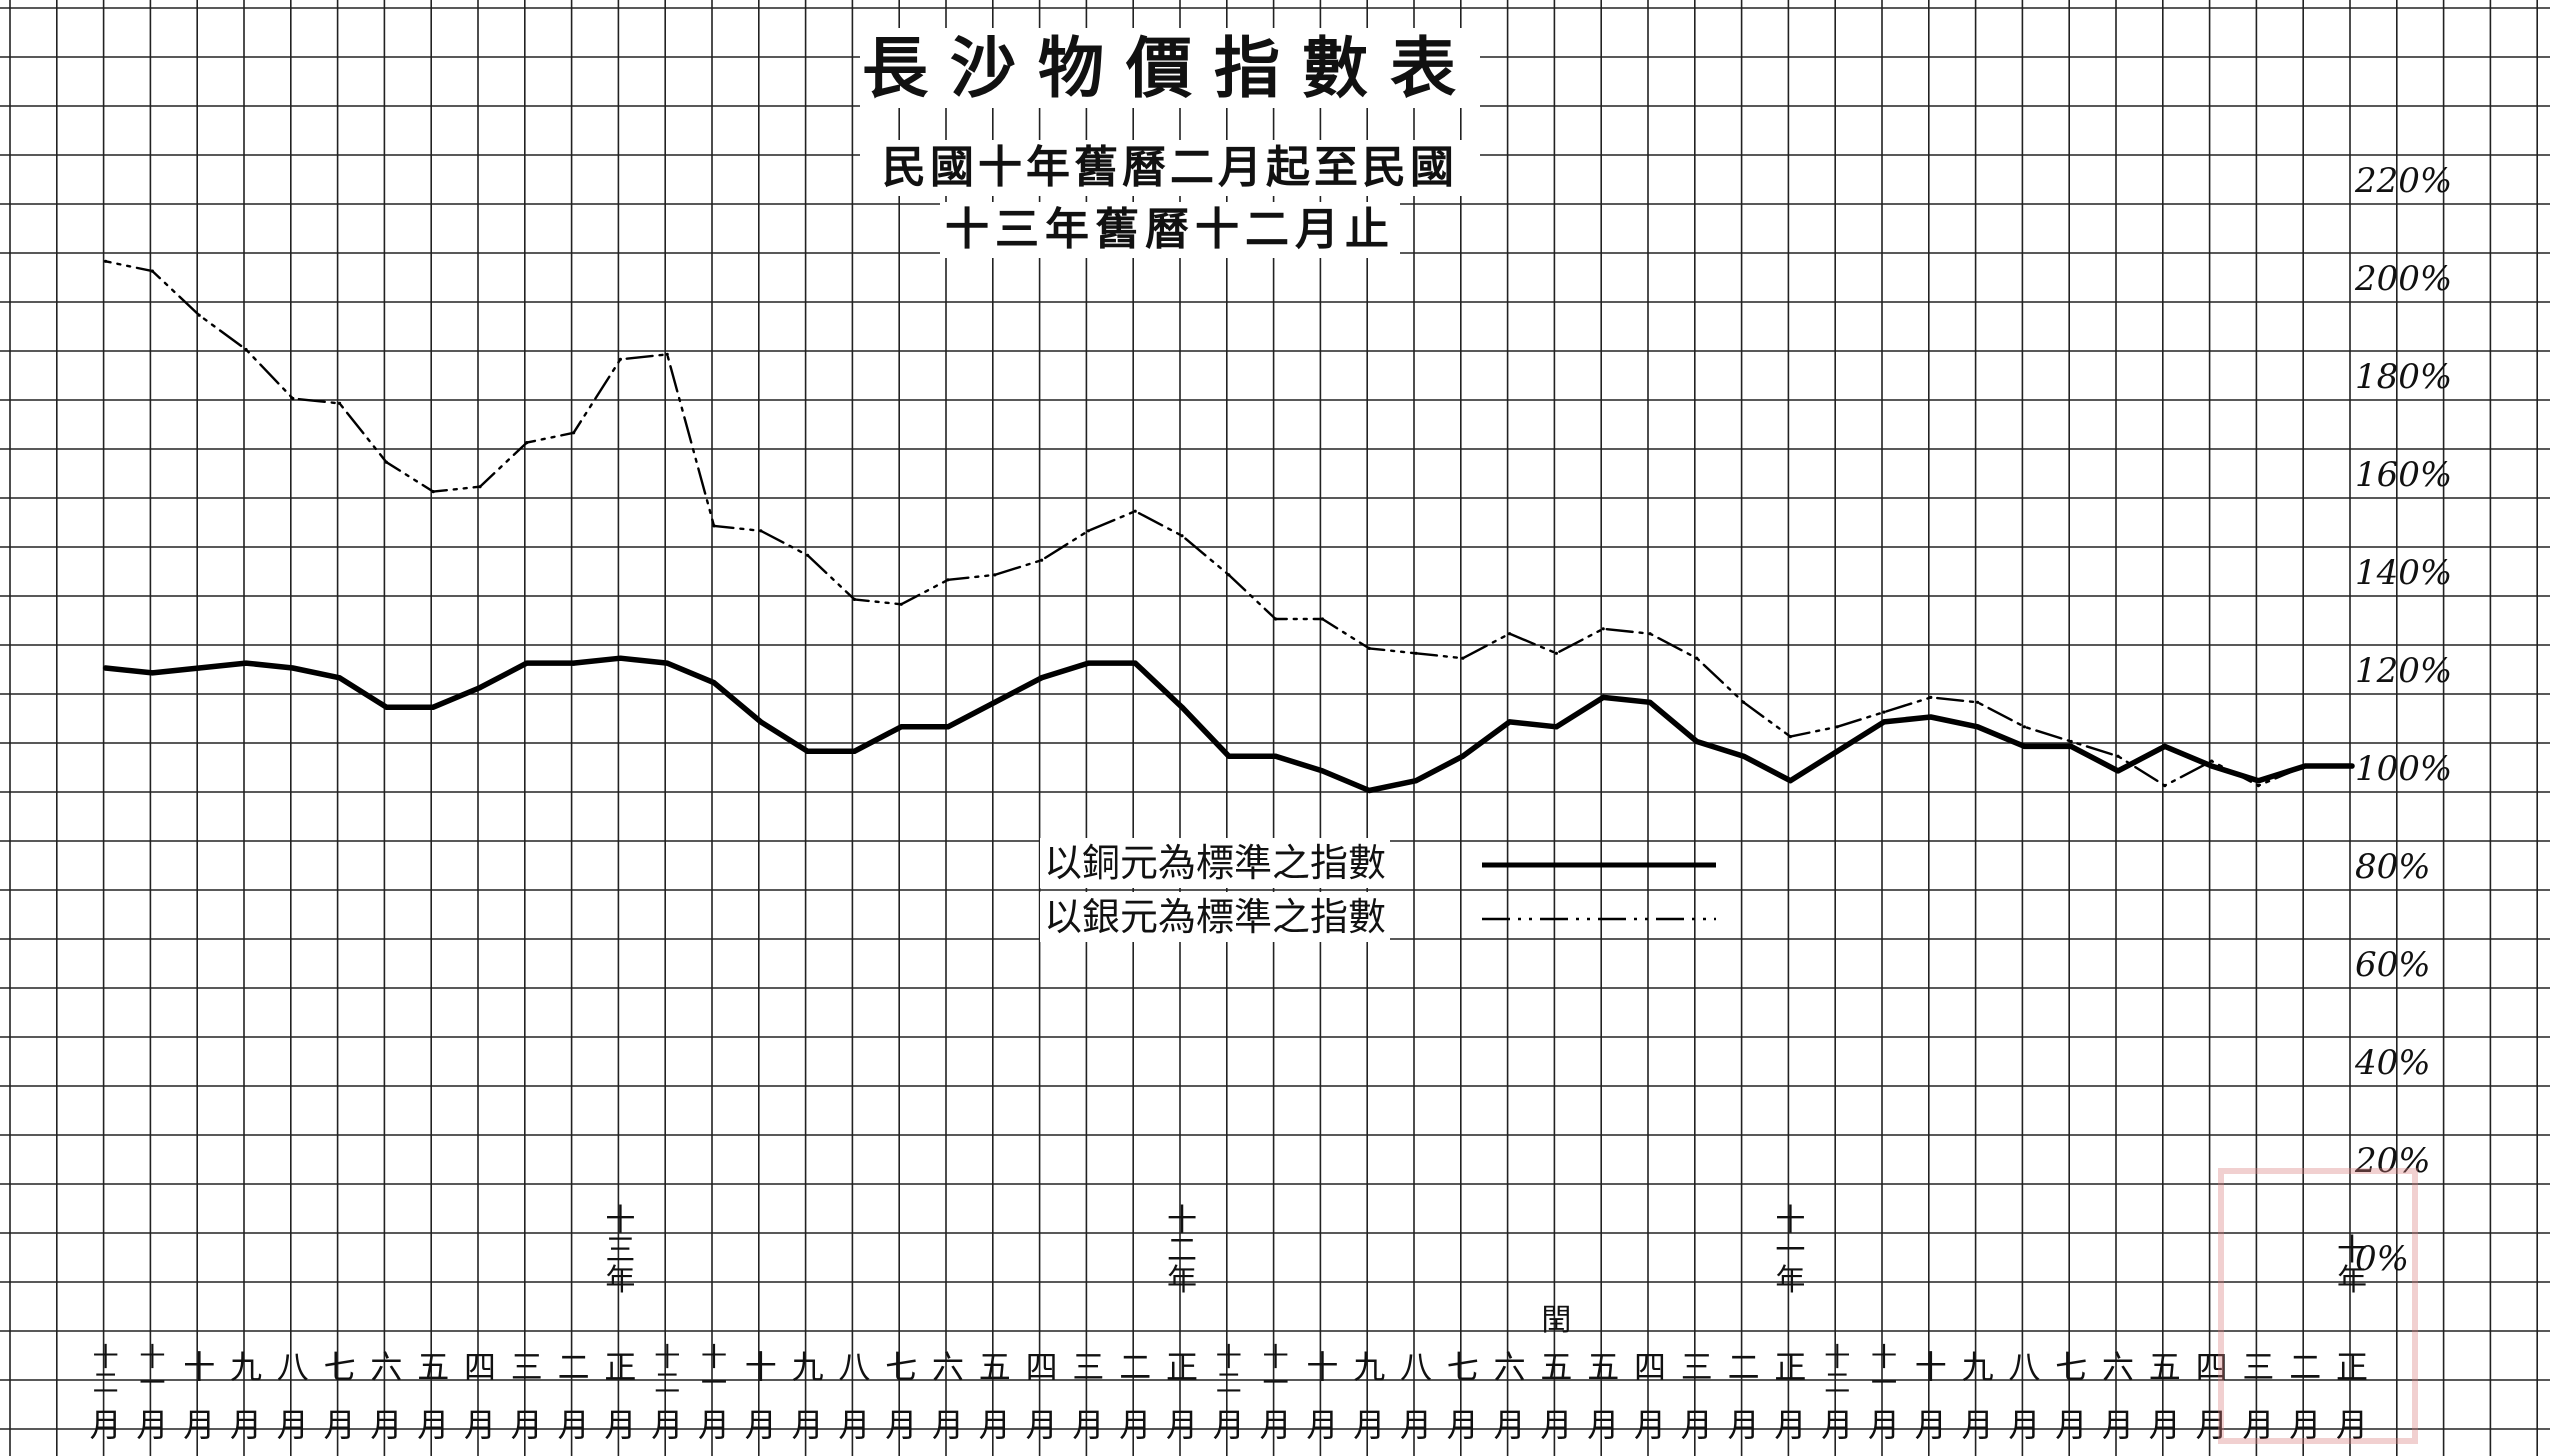 The image size is (2550, 1456). What do you see at coordinates (1463, 1396) in the screenshot?
I see `x-tick-label: 七月` at bounding box center [1463, 1396].